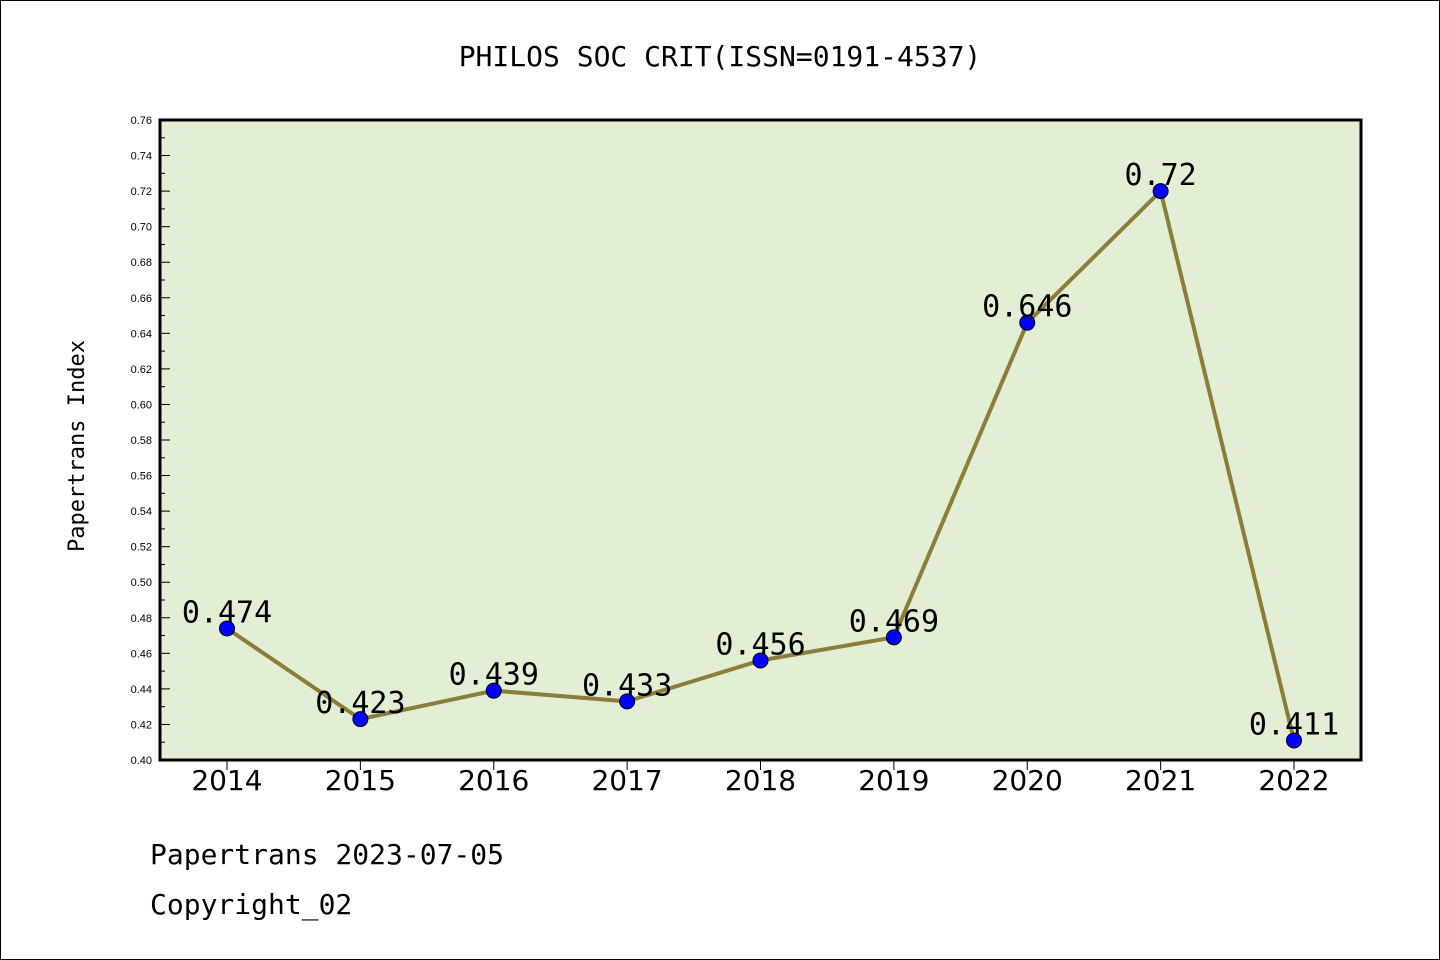 This screenshot has height=960, width=1440. What do you see at coordinates (1160, 780) in the screenshot?
I see `x-tick-label: 2021` at bounding box center [1160, 780].